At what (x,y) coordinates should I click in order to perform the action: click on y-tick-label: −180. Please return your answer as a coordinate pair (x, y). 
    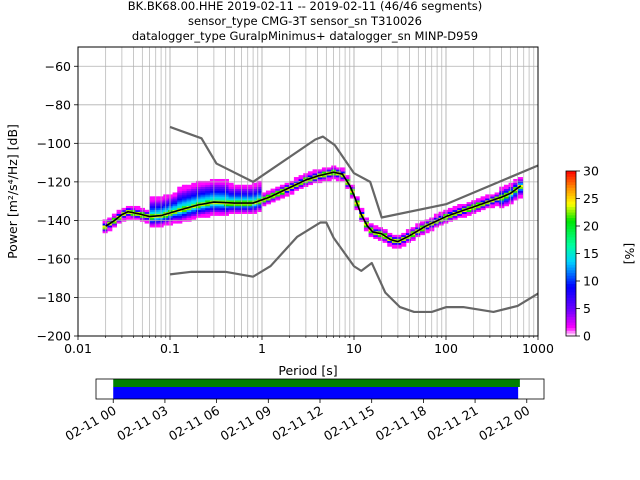
    Looking at the image, I should click on (54, 297).